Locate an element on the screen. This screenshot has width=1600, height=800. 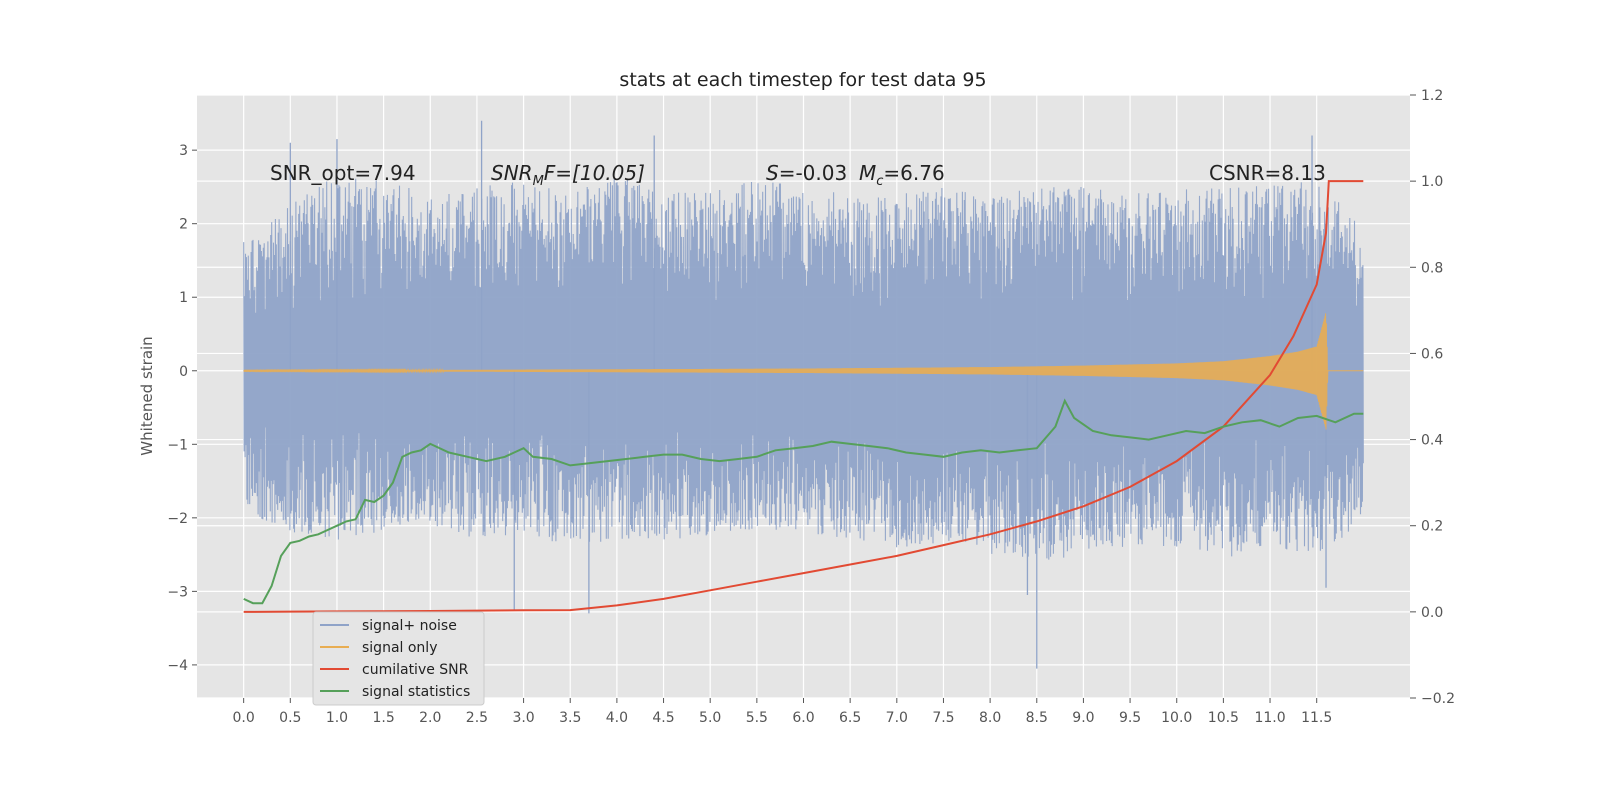
annotation-s: S=-0.03 is located at coordinates (806, 173).